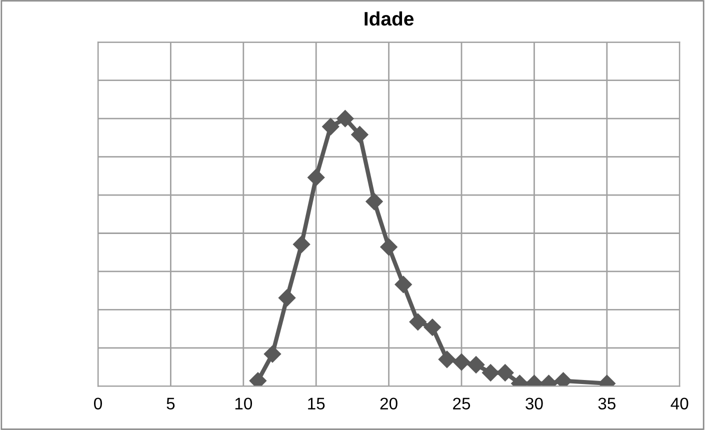 The width and height of the screenshot is (705, 430). Describe the element at coordinates (389, 18) in the screenshot. I see `chart-title: Idade` at that location.